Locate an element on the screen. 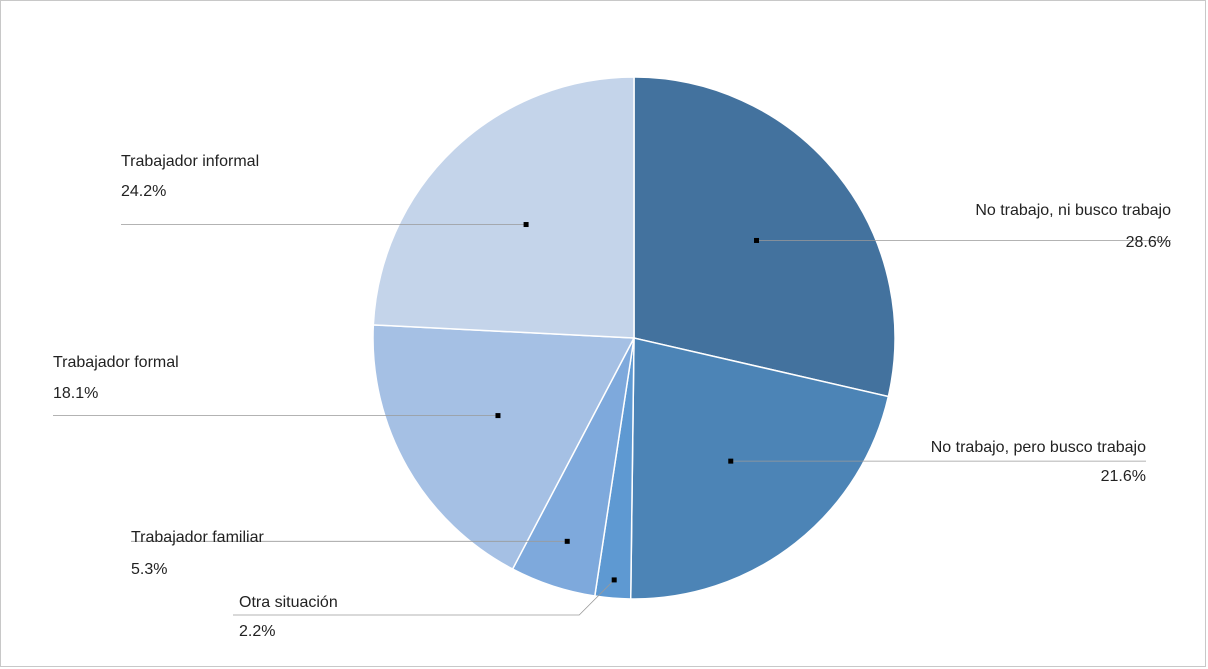  slice-value-trabajador-informal: 24.2% is located at coordinates (143, 191).